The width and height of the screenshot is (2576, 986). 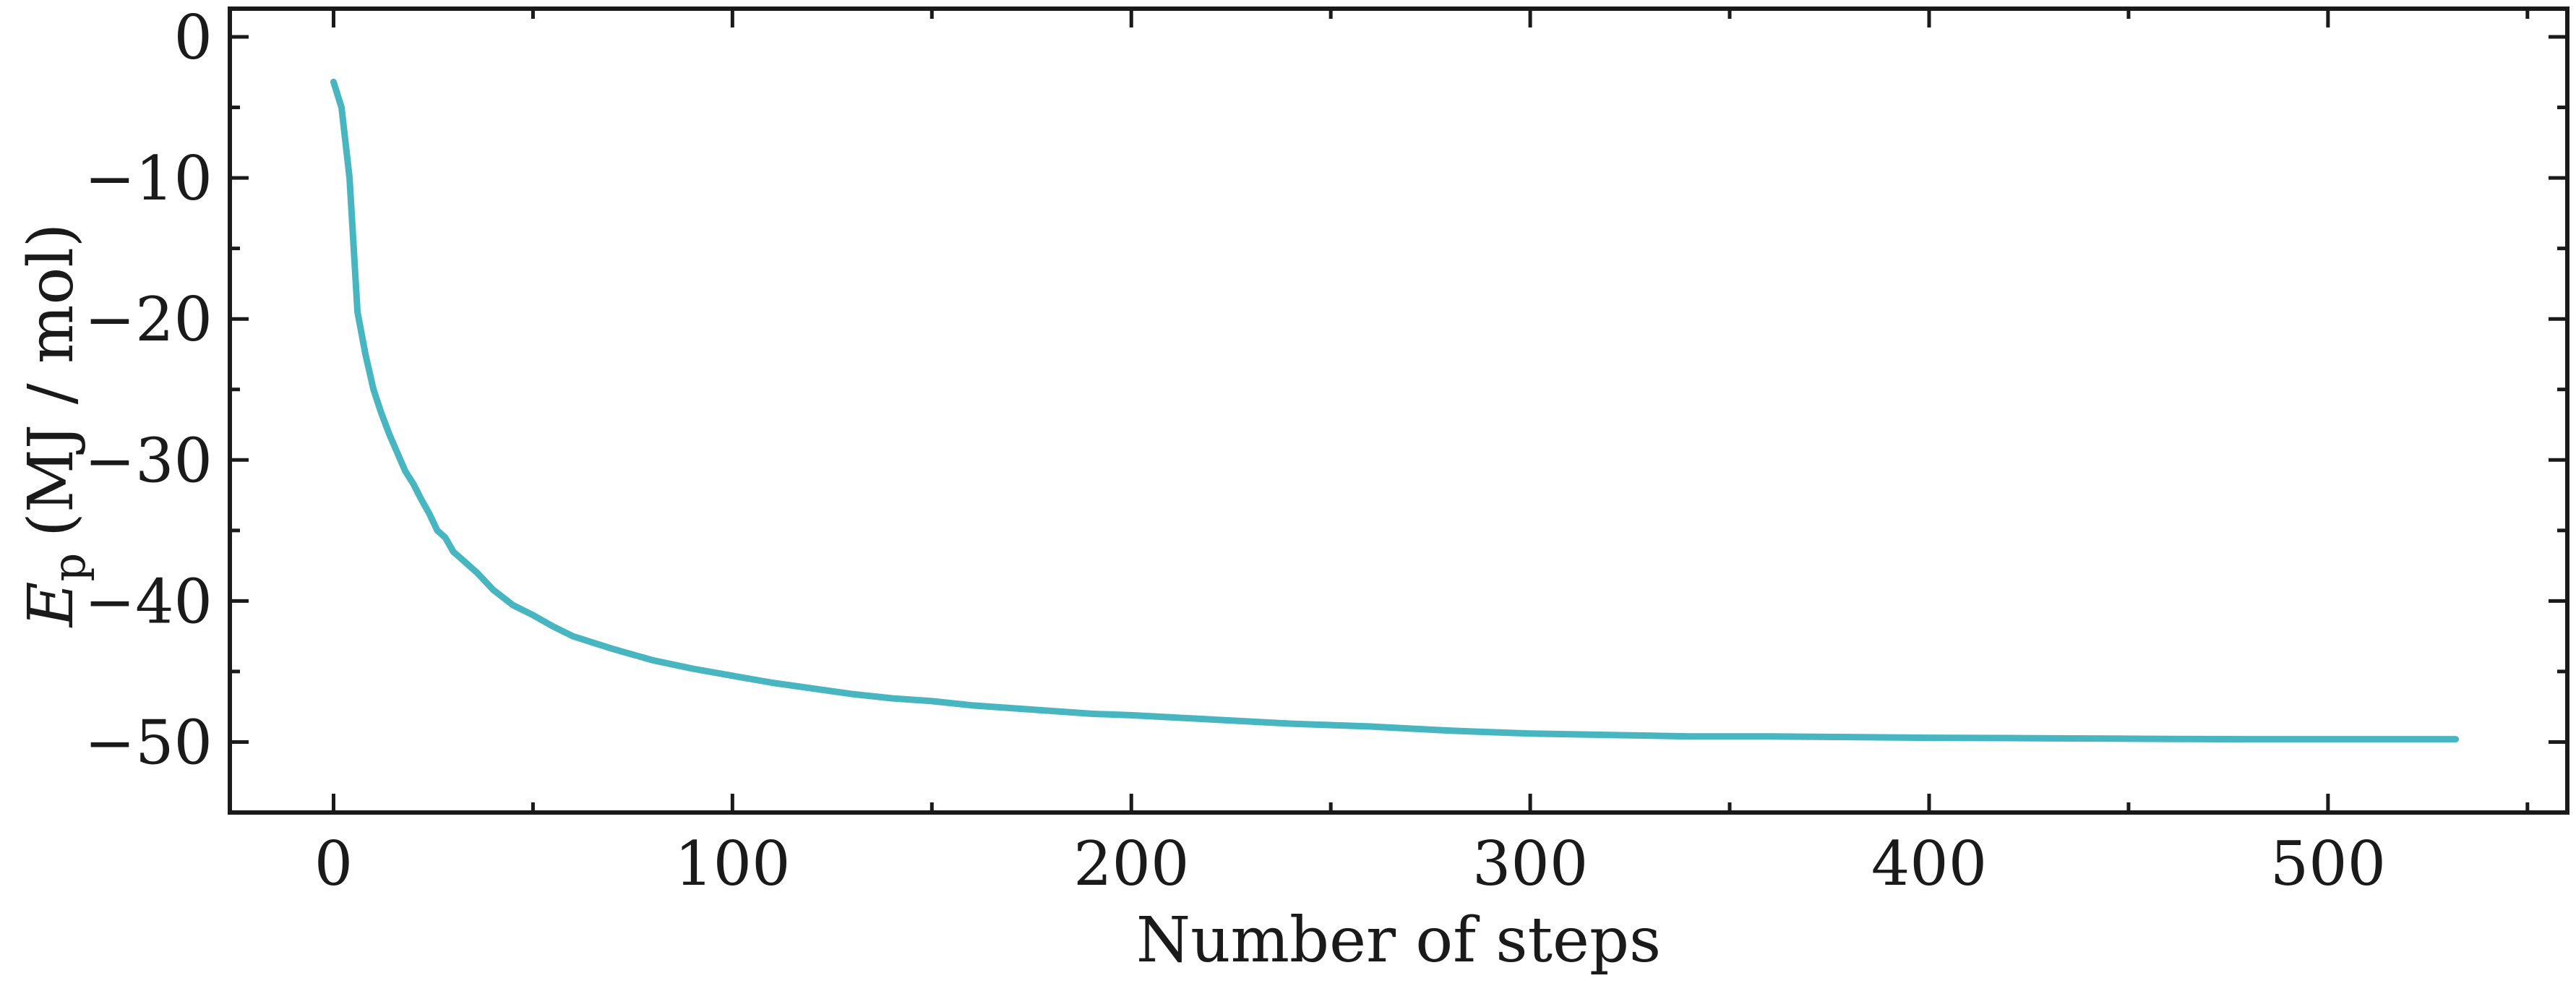 What do you see at coordinates (1530, 863) in the screenshot?
I see `x-tick-label: 300` at bounding box center [1530, 863].